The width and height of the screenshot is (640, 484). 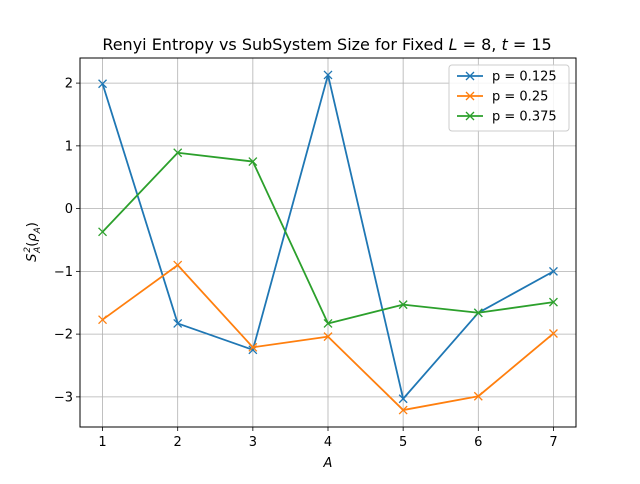 I want to click on legend-label: p = 0.25, so click(x=520, y=97).